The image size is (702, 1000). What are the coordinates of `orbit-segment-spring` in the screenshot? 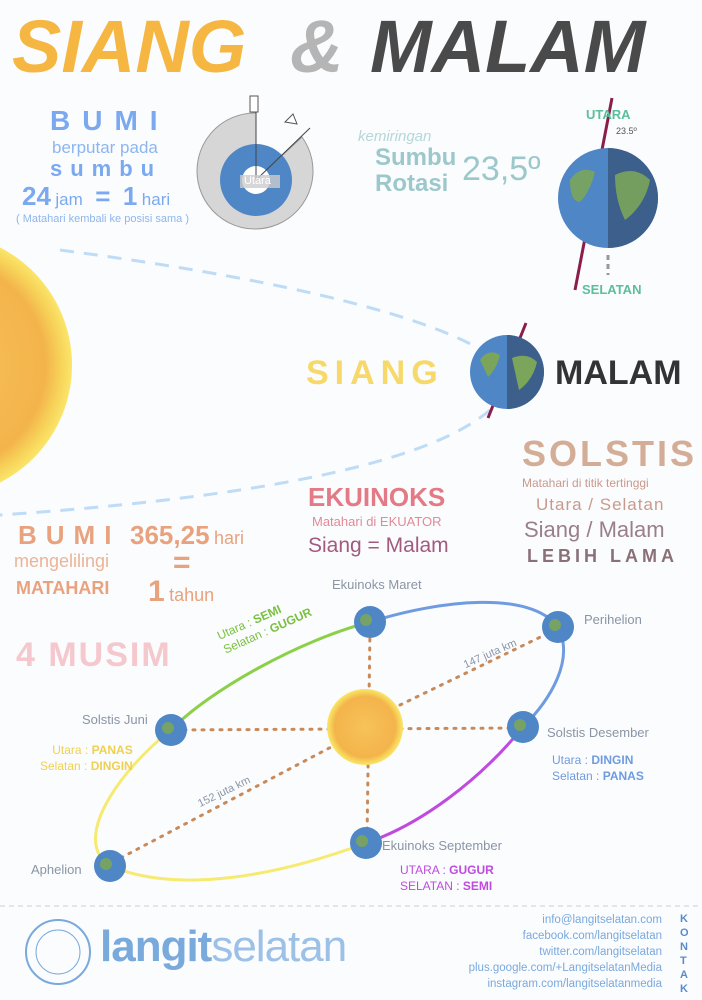 It's located at (270, 676).